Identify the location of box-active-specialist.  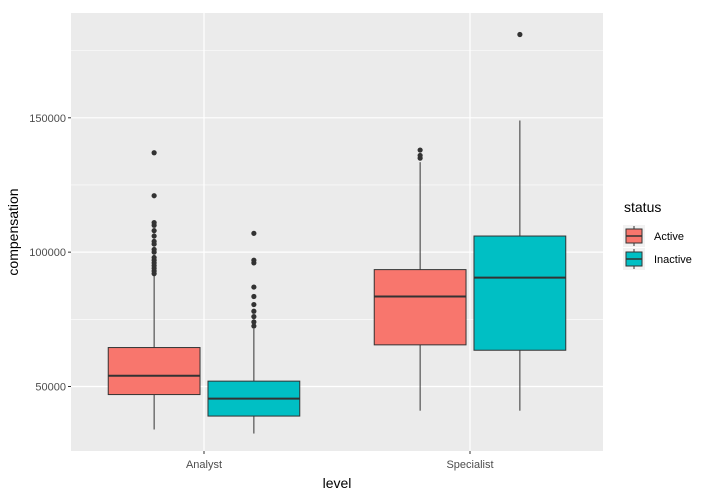
(420, 279).